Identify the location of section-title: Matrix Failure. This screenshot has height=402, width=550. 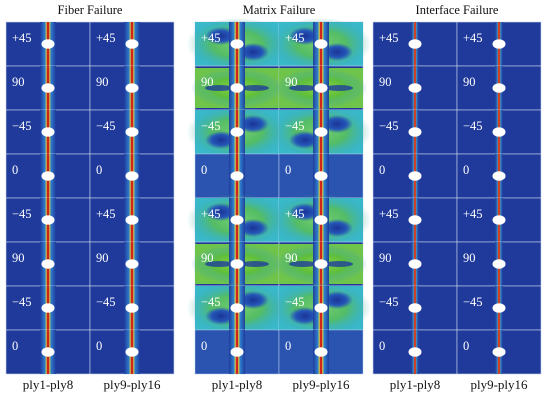
(279, 10).